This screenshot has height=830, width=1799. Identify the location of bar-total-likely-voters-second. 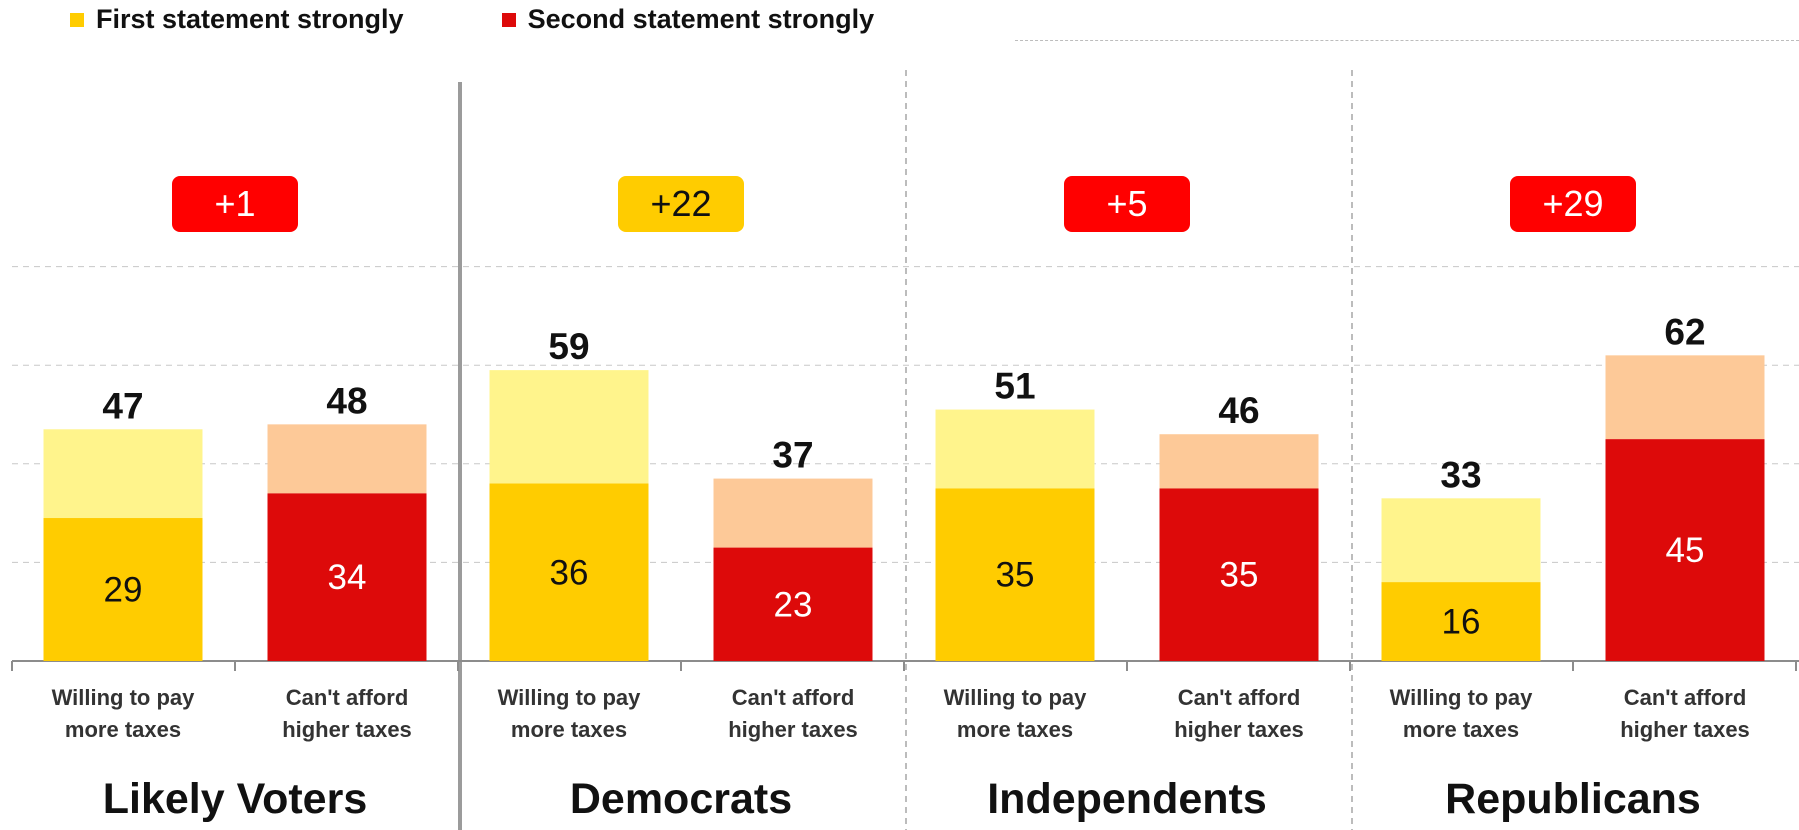
(347, 459).